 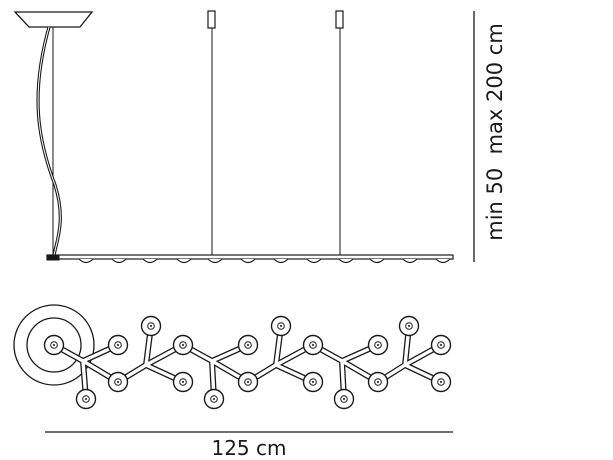 What do you see at coordinates (264, 261) in the screenshot?
I see `rail-bulbs` at bounding box center [264, 261].